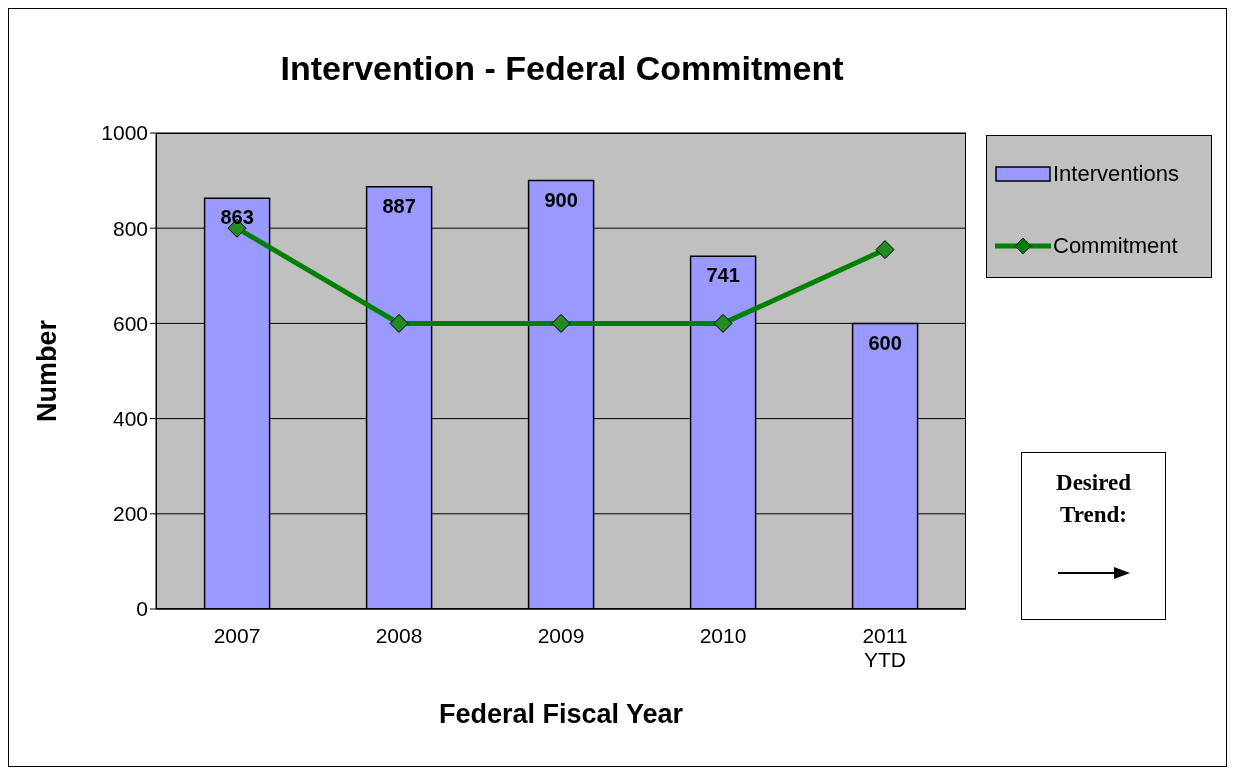 The height and width of the screenshot is (775, 1235). Describe the element at coordinates (1093, 499) in the screenshot. I see `text: Desired Trend:` at that location.